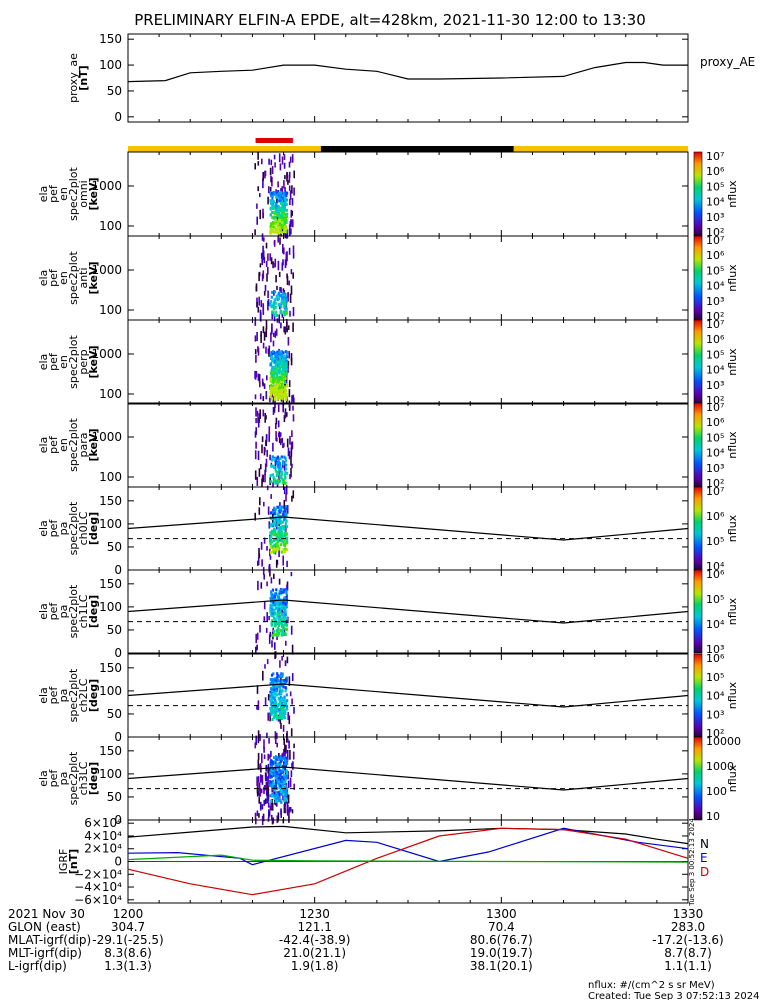 The height and width of the screenshot is (1000, 775). Describe the element at coordinates (53, 361) in the screenshot. I see `energy-y-axis-label-line: pef` at that location.